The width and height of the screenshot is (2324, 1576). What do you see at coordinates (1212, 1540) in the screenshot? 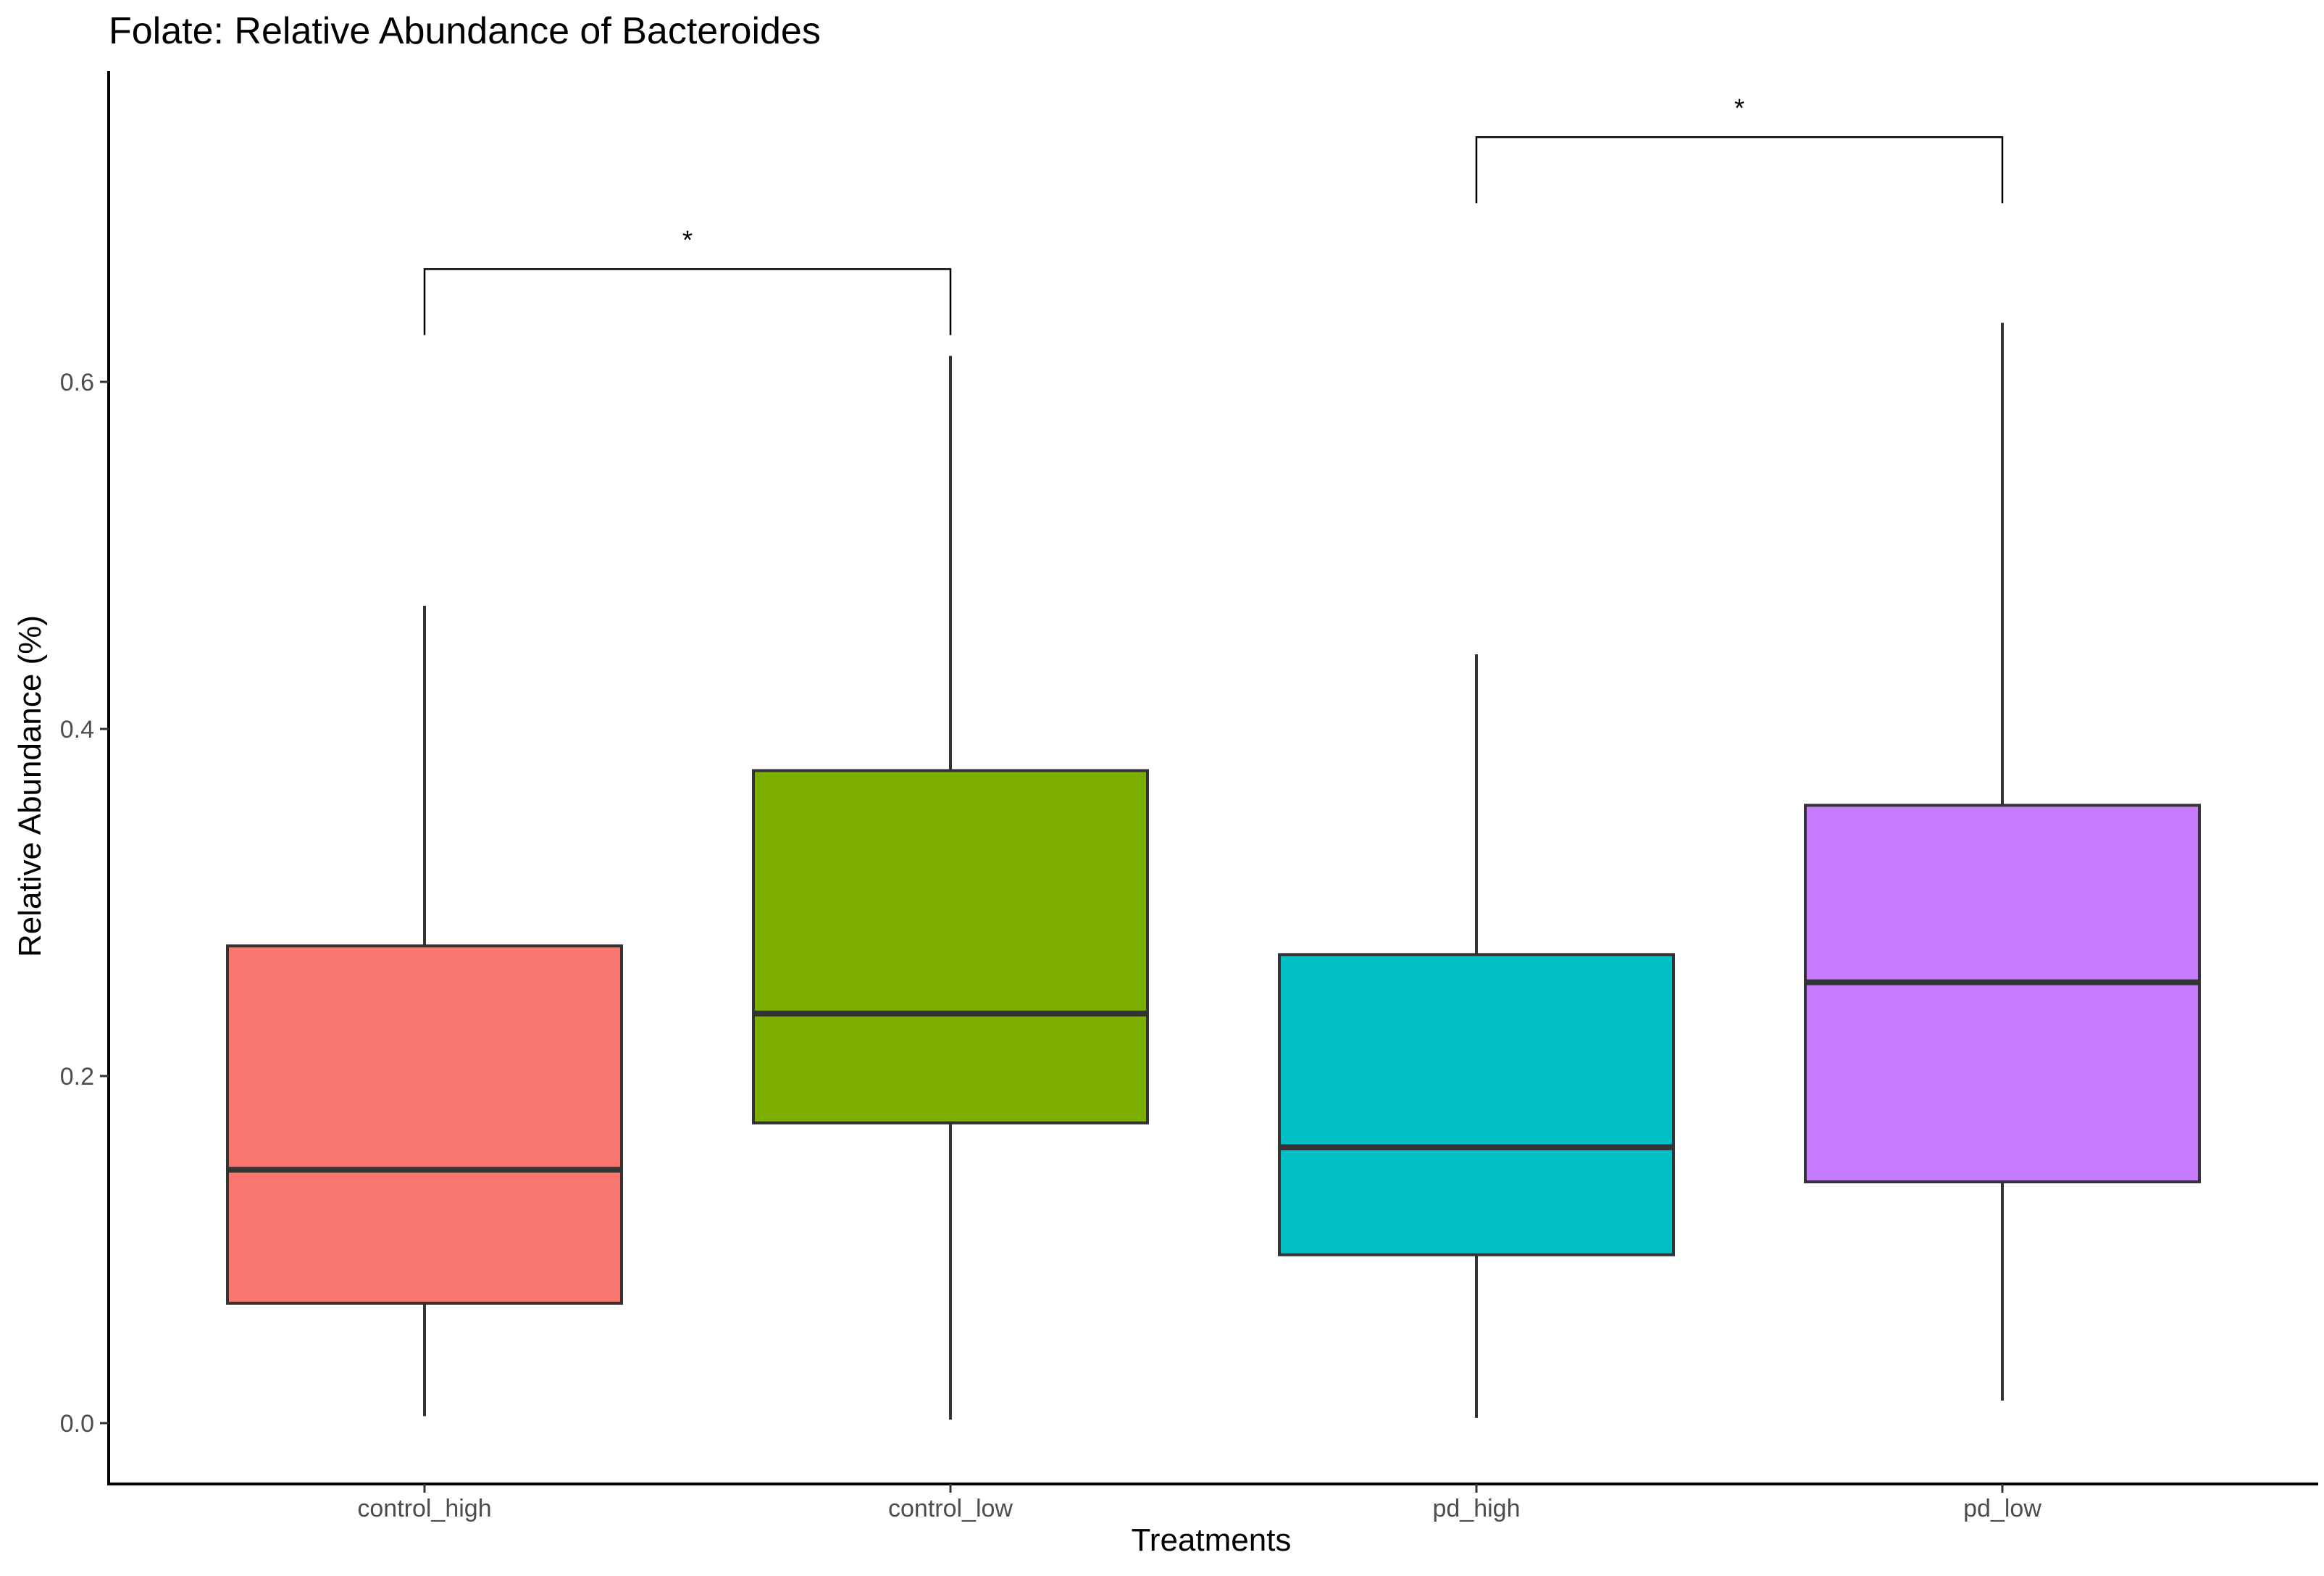
I see `x-axis-title: Treatments` at bounding box center [1212, 1540].